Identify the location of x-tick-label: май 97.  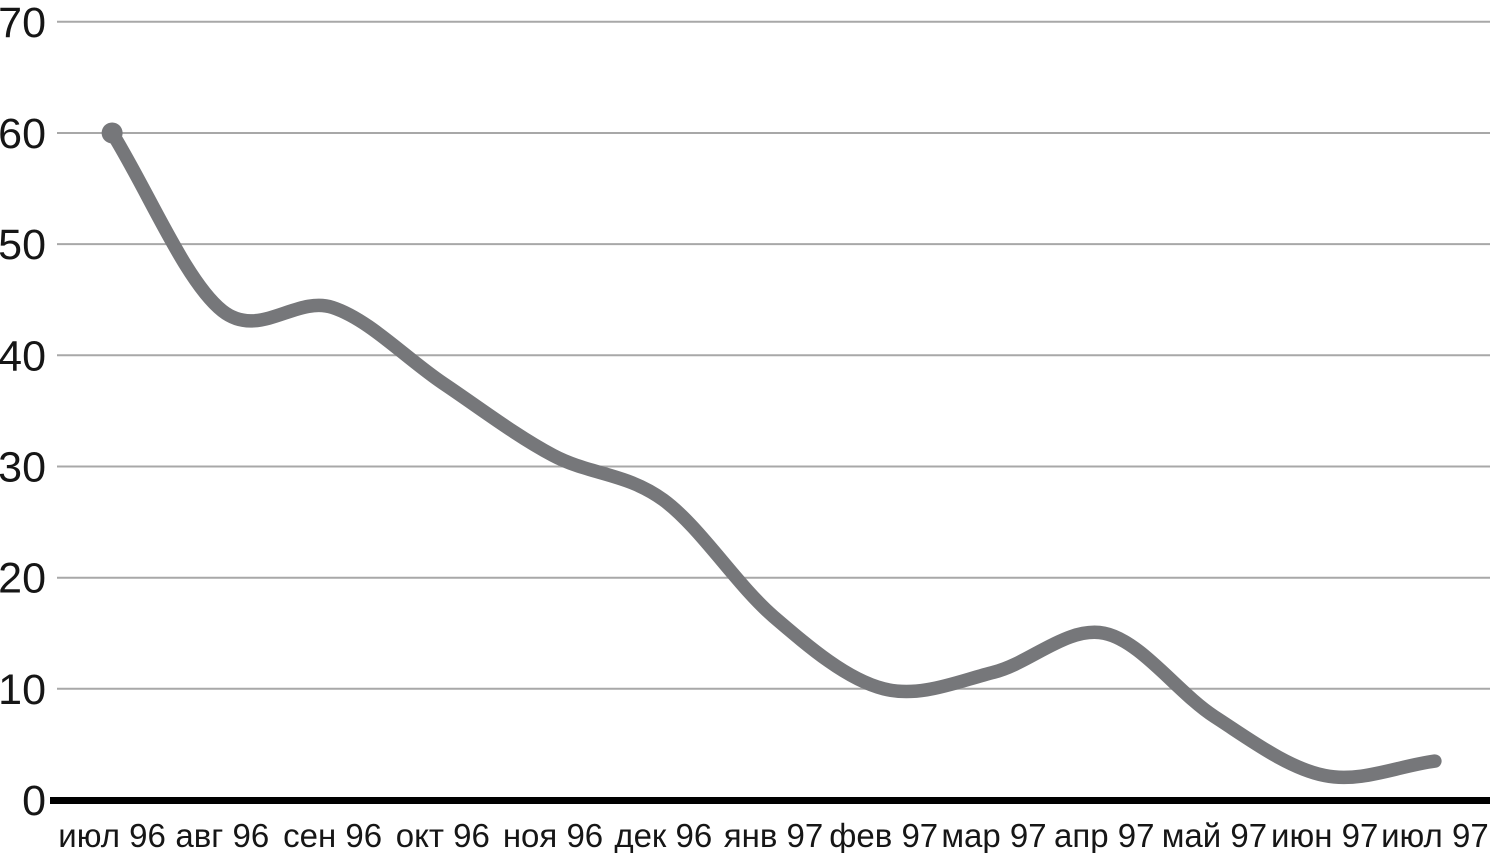
(1214, 835).